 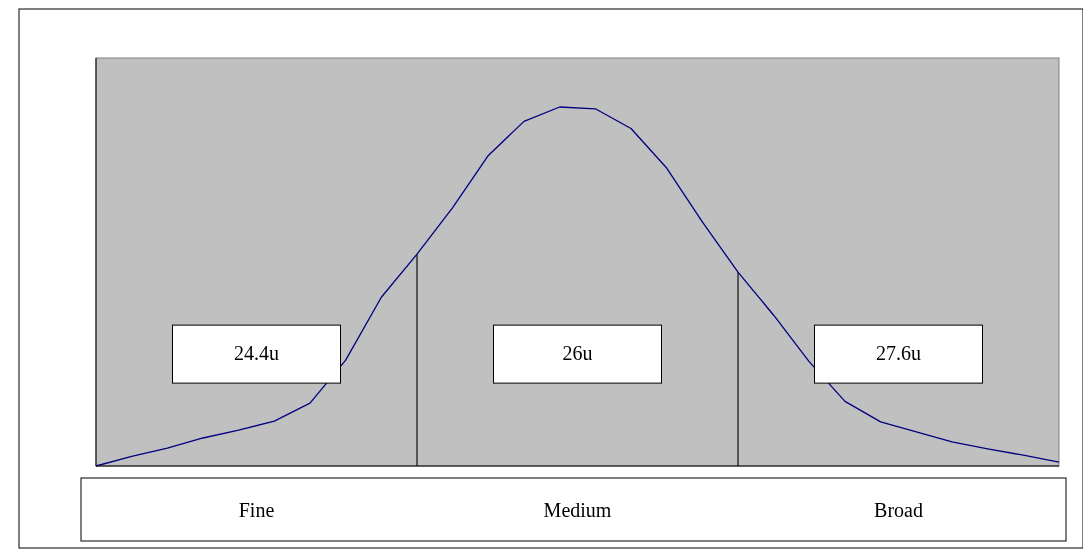 What do you see at coordinates (577, 509) in the screenshot?
I see `text: Medium` at bounding box center [577, 509].